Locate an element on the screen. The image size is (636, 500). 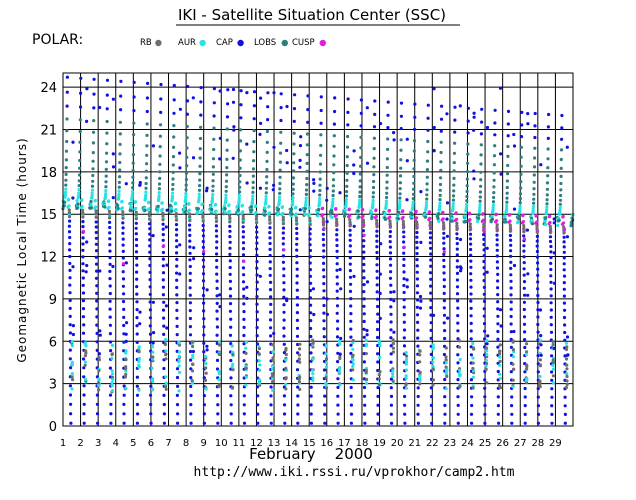
y-tick-label: 3 is located at coordinates (53, 385).